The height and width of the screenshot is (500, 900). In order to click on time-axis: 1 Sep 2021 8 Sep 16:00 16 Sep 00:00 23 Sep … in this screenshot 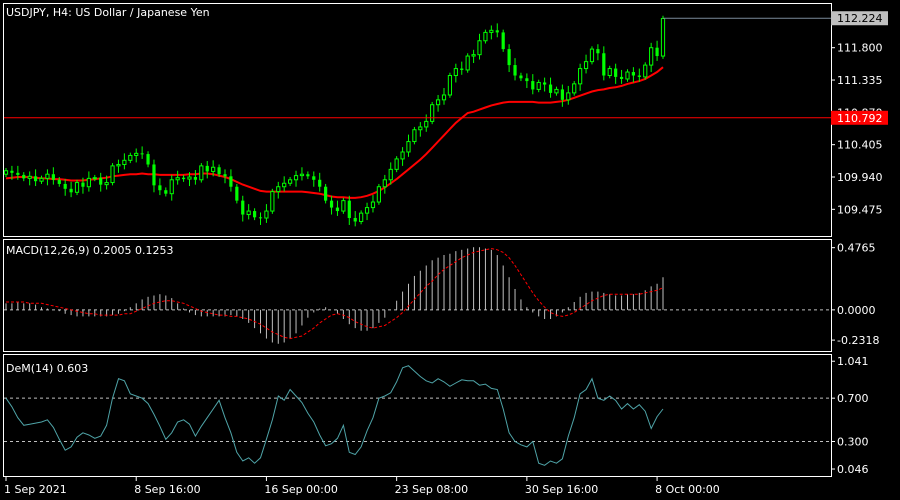, I will do `click(362, 486)`.